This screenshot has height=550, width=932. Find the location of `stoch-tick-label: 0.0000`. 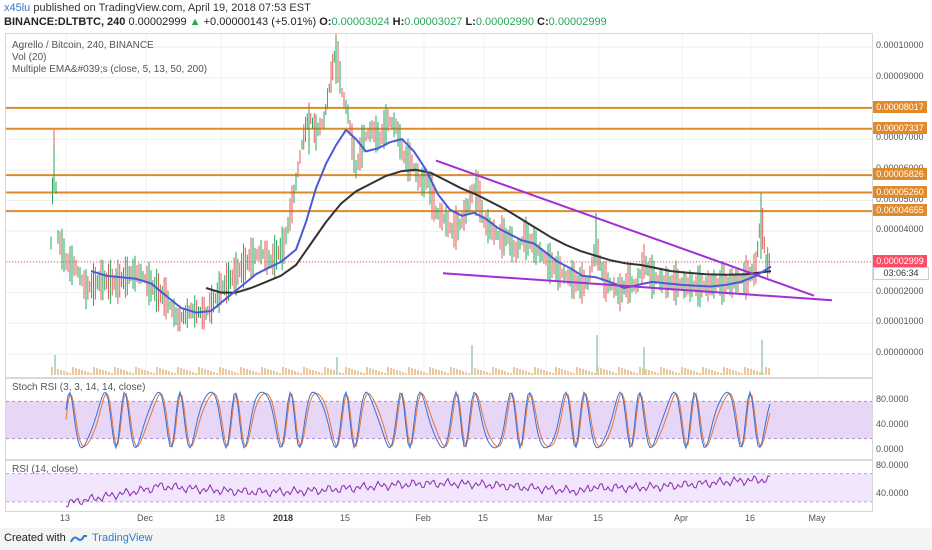

stoch-tick-label: 0.0000 is located at coordinates (890, 449).